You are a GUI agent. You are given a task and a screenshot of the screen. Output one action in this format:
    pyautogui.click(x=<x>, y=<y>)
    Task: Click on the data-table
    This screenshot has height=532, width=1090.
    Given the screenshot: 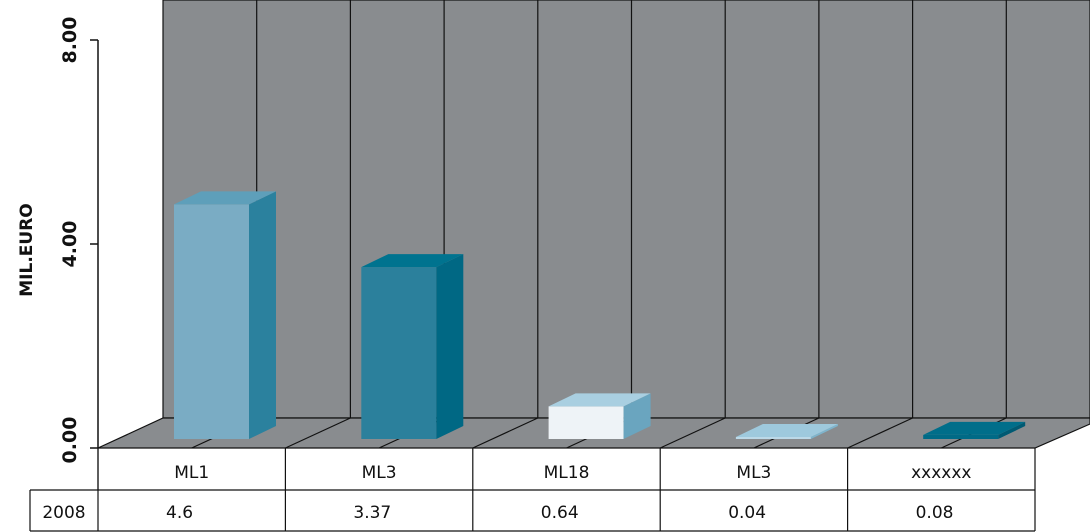 What is the action you would take?
    pyautogui.click(x=532, y=490)
    